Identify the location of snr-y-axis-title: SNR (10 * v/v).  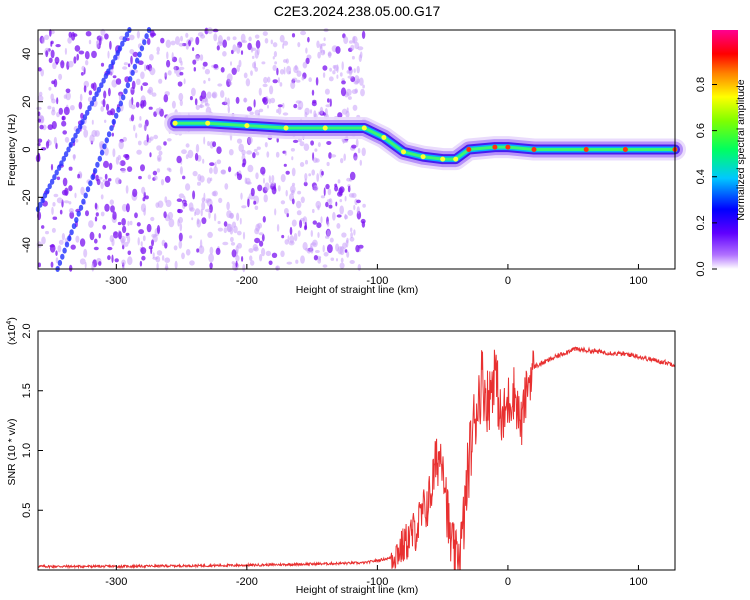
(12, 451).